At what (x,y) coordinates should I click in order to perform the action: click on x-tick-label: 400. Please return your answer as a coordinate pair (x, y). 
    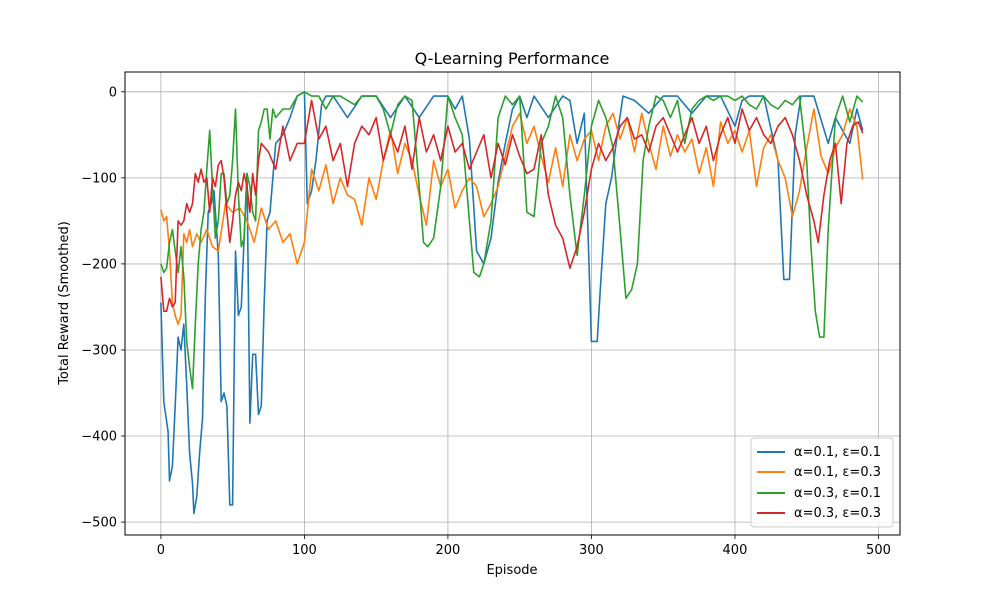
    Looking at the image, I should click on (735, 550).